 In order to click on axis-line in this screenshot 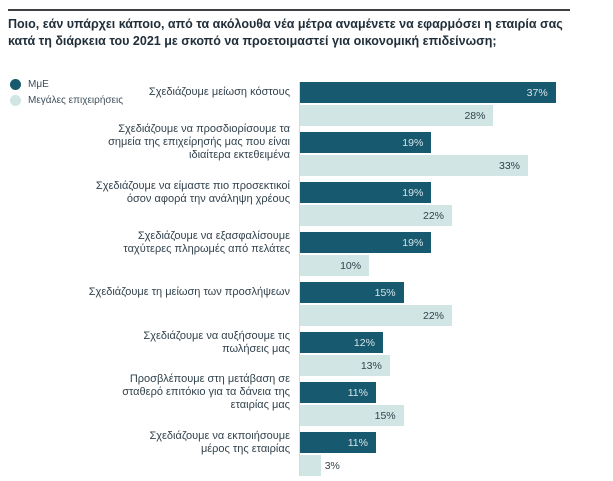, I will do `click(299, 279)`.